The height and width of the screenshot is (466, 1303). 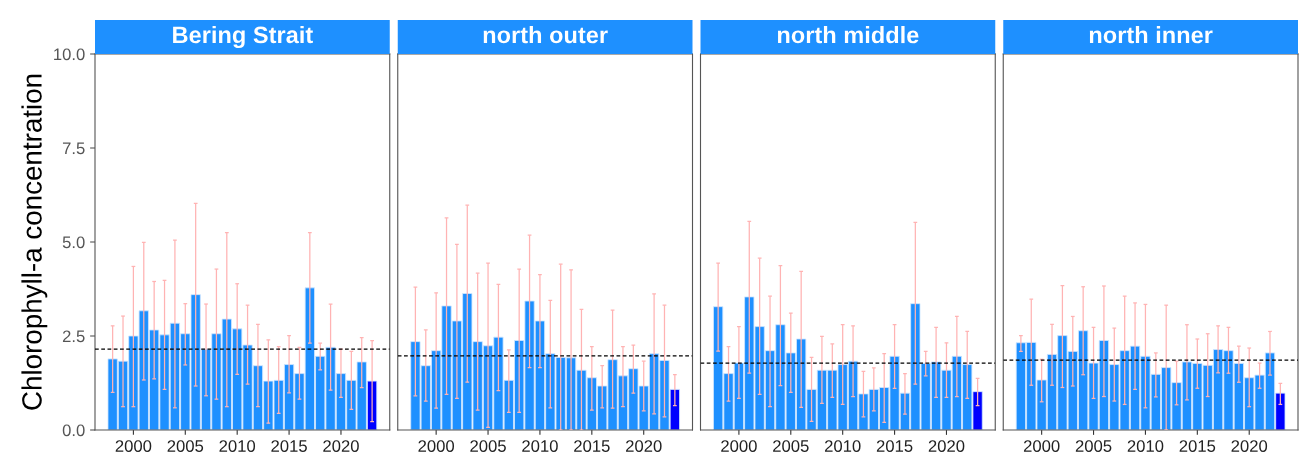 What do you see at coordinates (848, 35) in the screenshot?
I see `chart-title: north middle` at bounding box center [848, 35].